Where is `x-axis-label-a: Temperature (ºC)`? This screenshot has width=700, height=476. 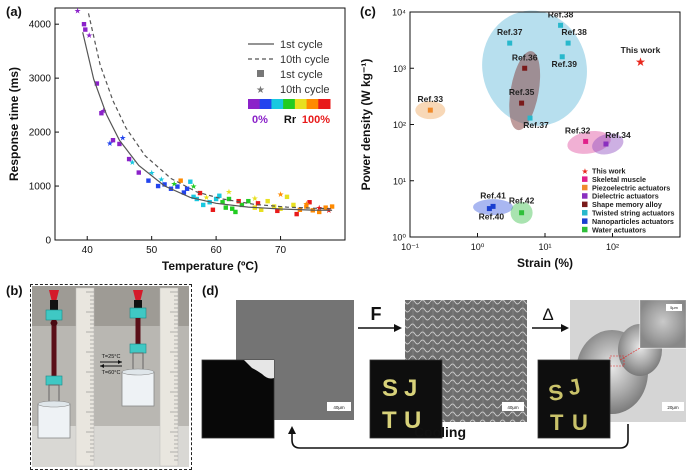
x-axis-label-a: Temperature (ºC) is located at coordinates (210, 266).